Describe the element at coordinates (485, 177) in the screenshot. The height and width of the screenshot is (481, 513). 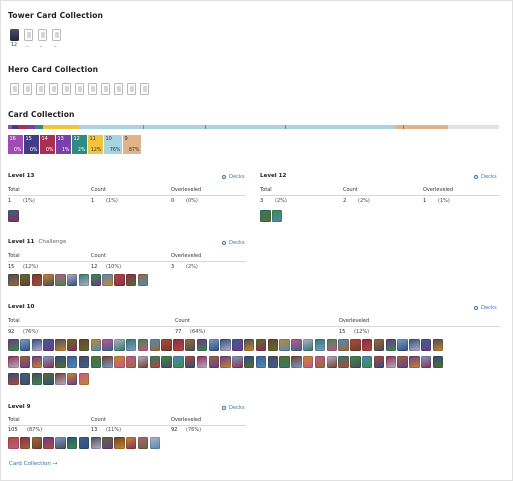
I see `level-12-decks-link: Decks` at that location.